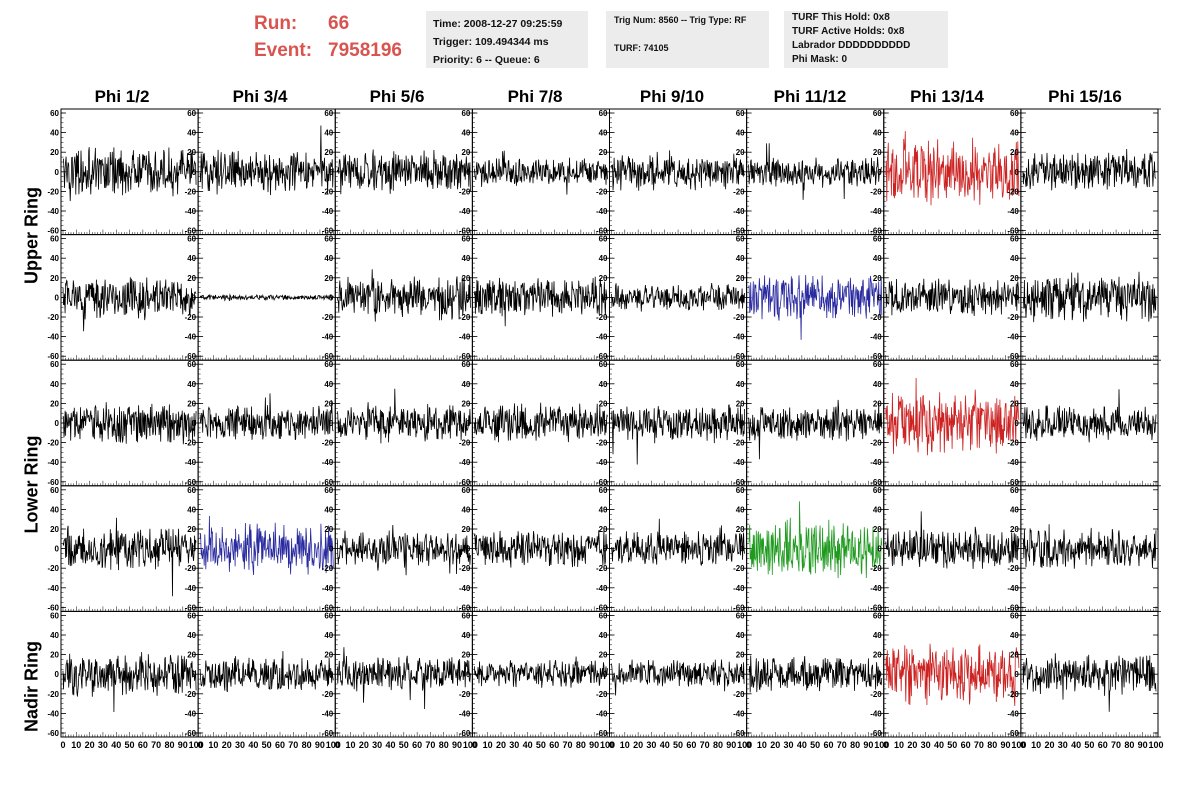 This screenshot has height=787, width=1196. What do you see at coordinates (952, 540) in the screenshot?
I see `waveform-trace-r3-c6` at bounding box center [952, 540].